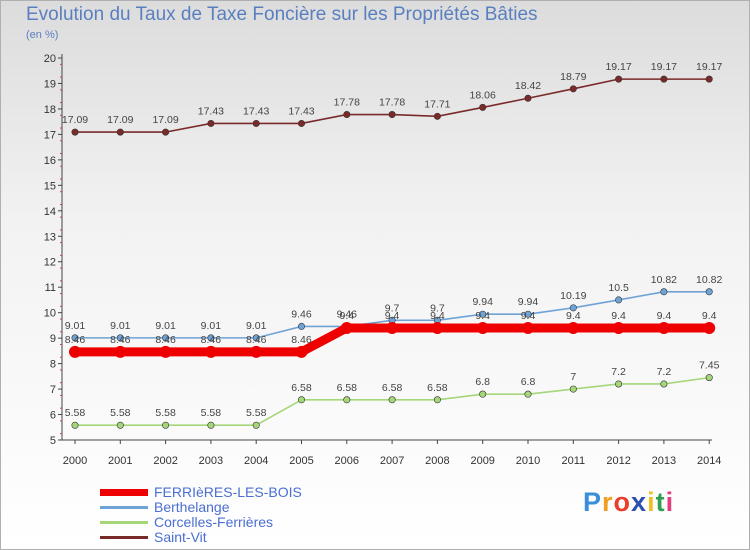 Image resolution: width=750 pixels, height=550 pixels. Describe the element at coordinates (165, 461) in the screenshot. I see `x-tick-label: 2002` at that location.